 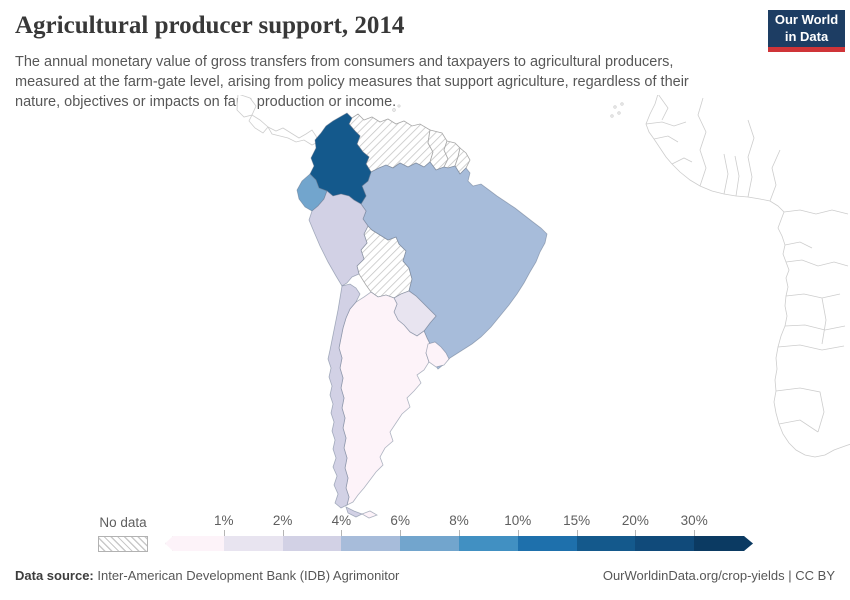 I want to click on data-source-label: Data source:, so click(x=54, y=575).